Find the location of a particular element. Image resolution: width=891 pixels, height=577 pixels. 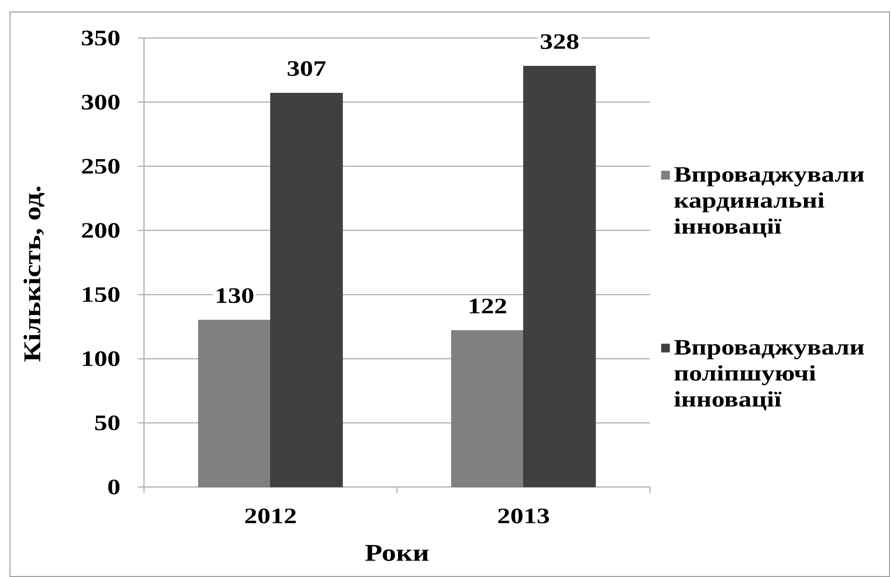

legend-label: Впроваджували поліпшуючі інновації is located at coordinates (769, 375).